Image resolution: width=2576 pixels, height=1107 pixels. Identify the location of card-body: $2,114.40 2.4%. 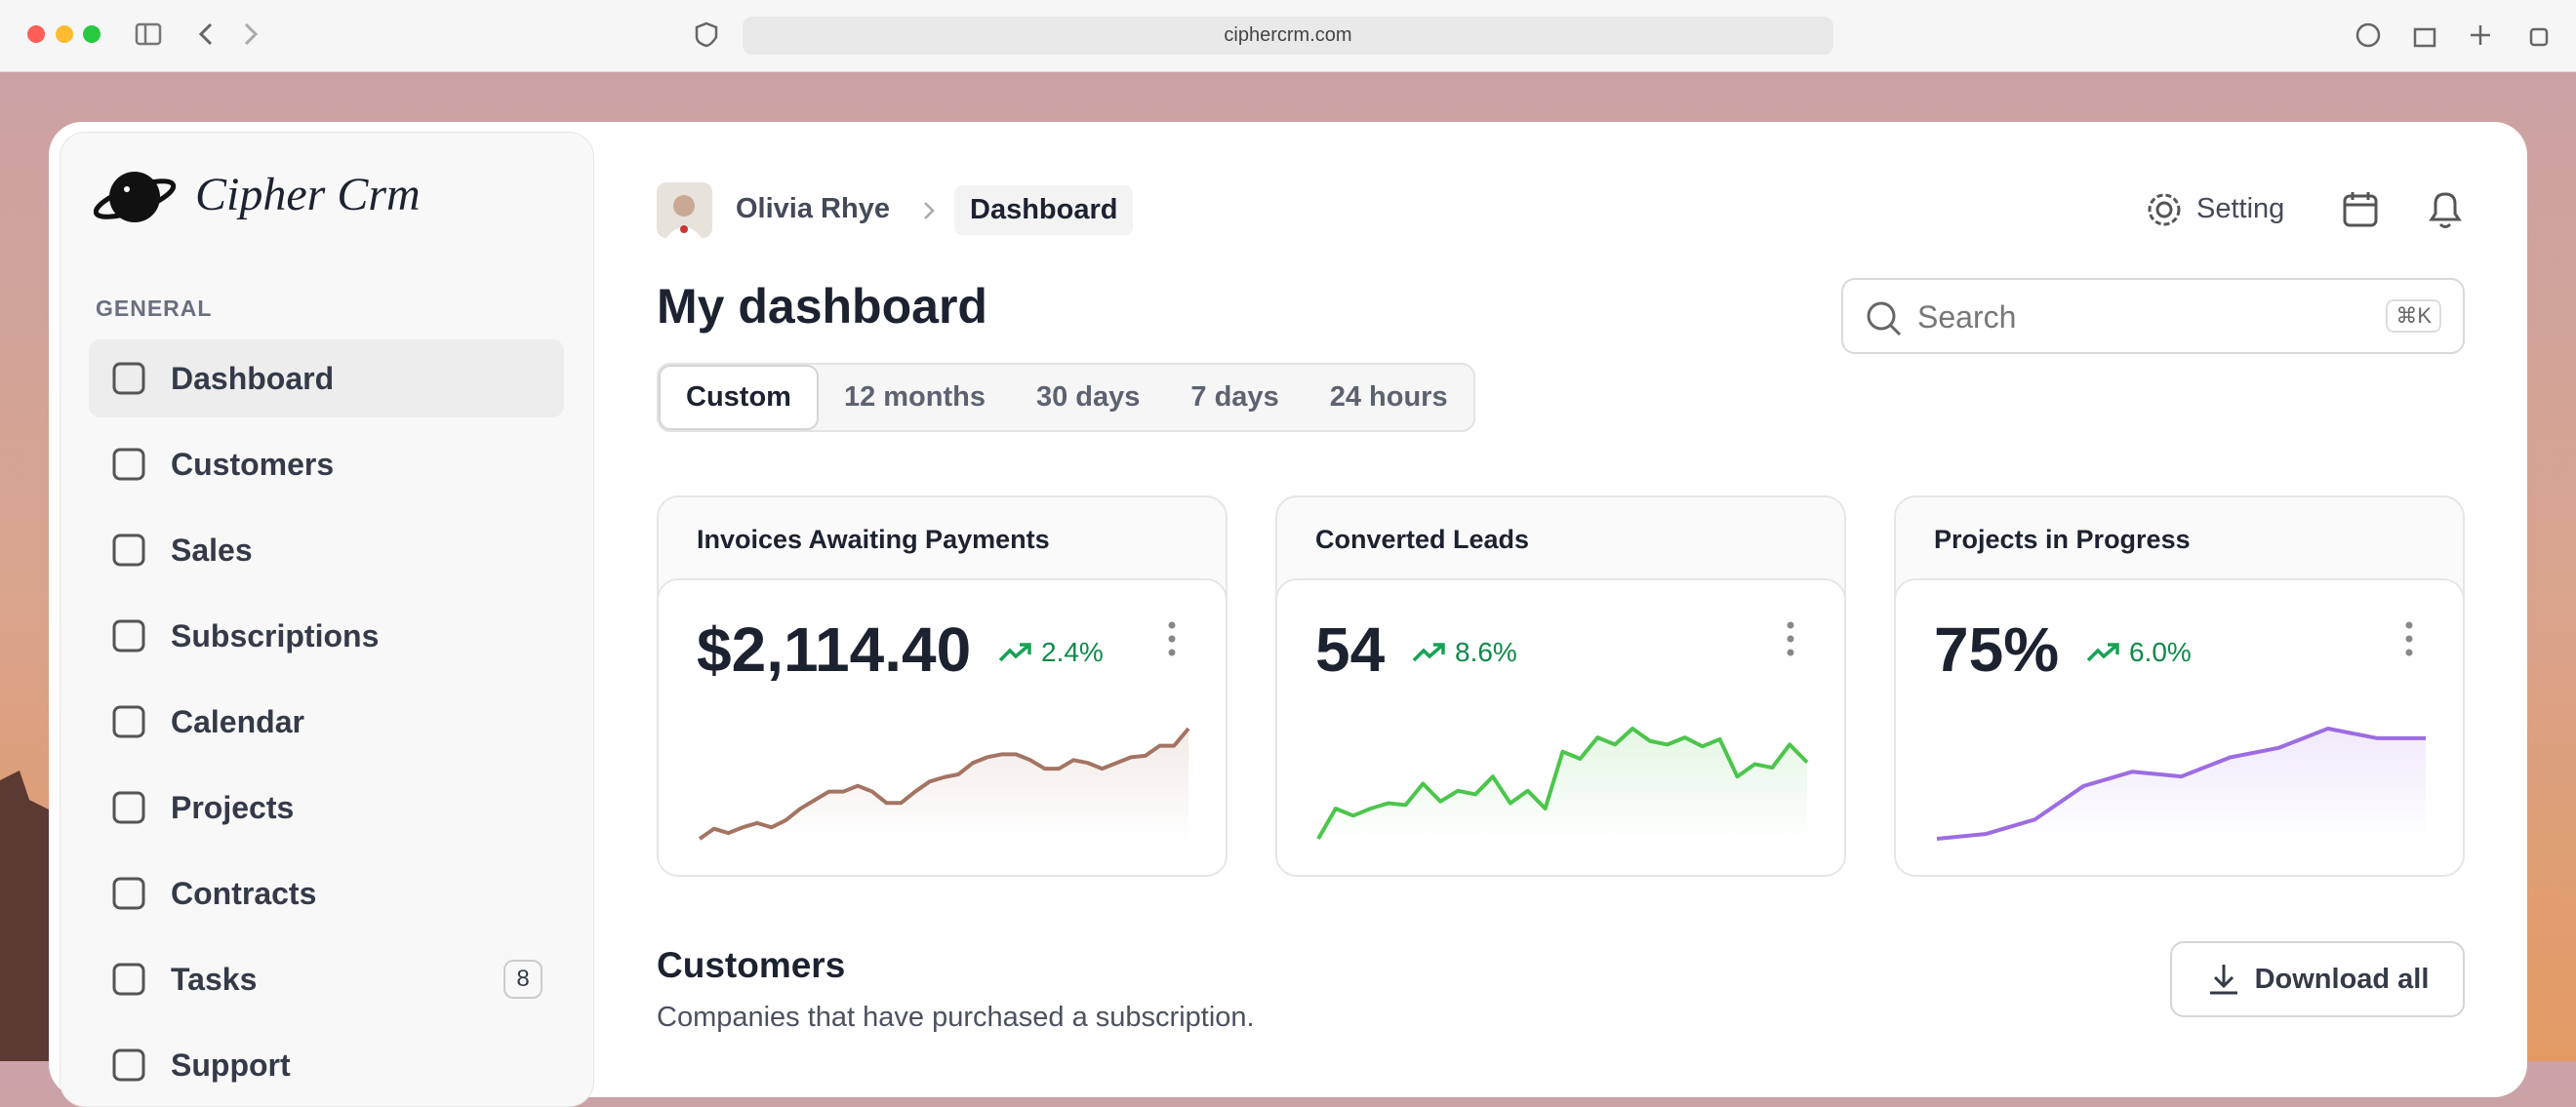
(942, 726).